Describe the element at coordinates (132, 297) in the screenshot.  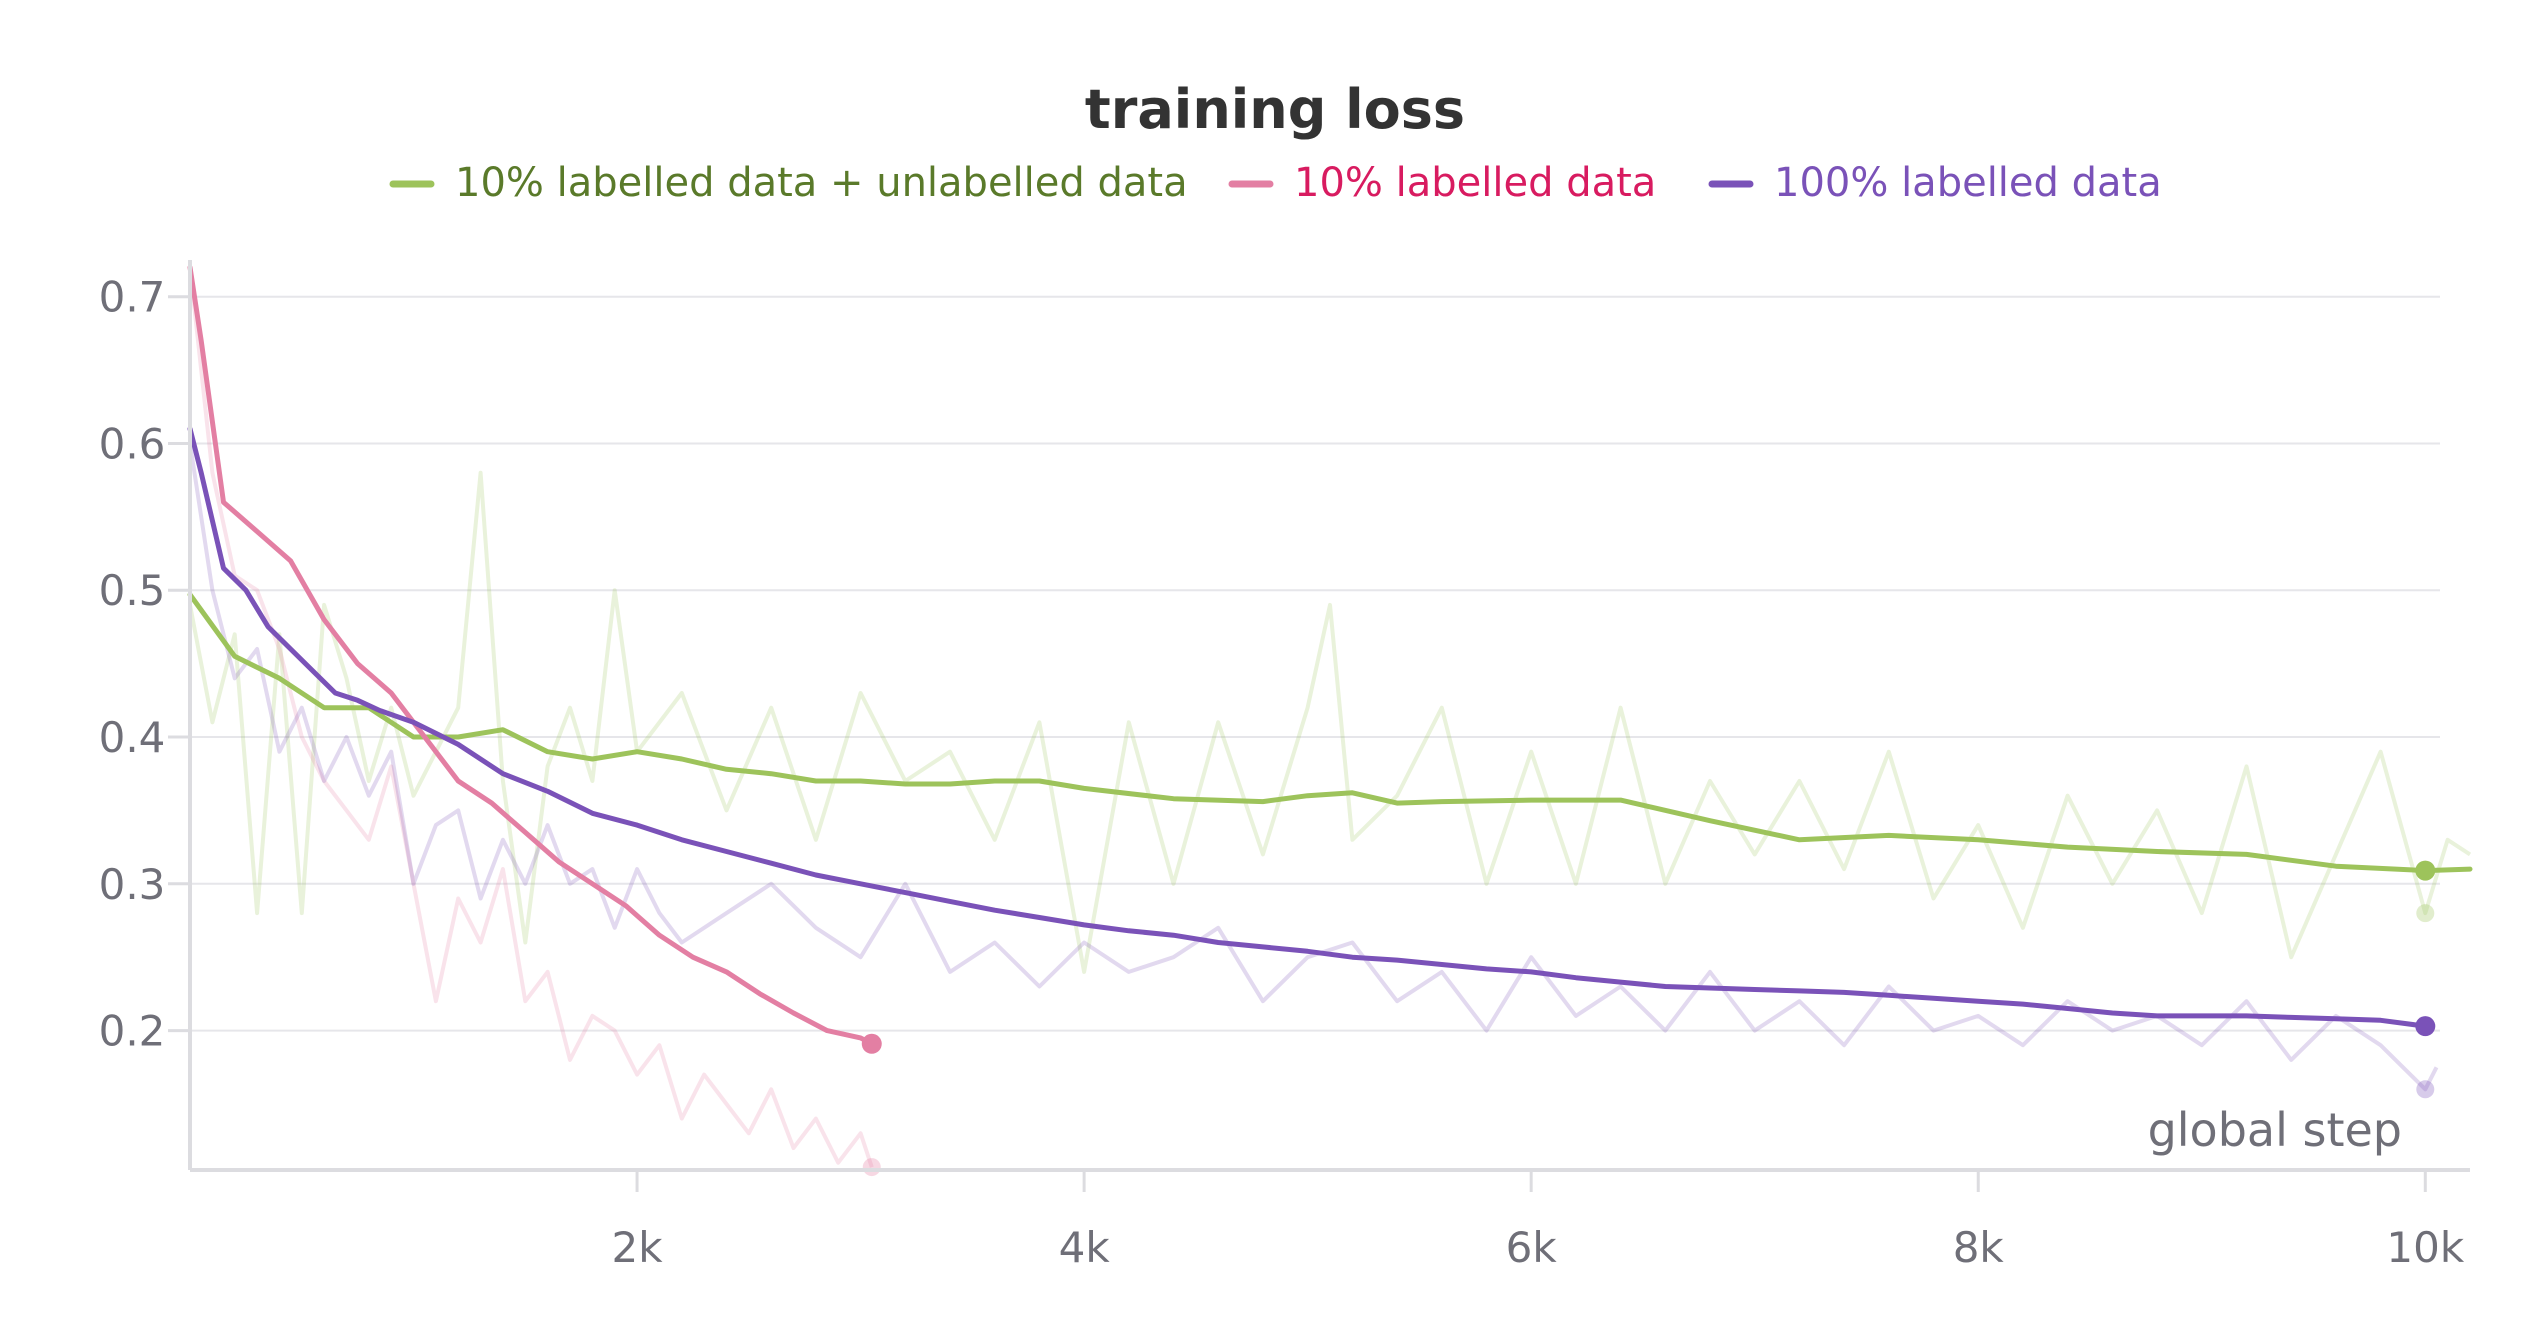
I see `y-tick-label: 0.7` at that location.